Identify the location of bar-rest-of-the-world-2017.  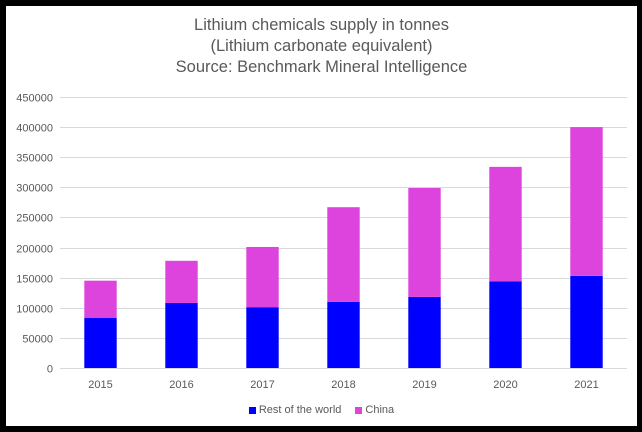
(262, 337).